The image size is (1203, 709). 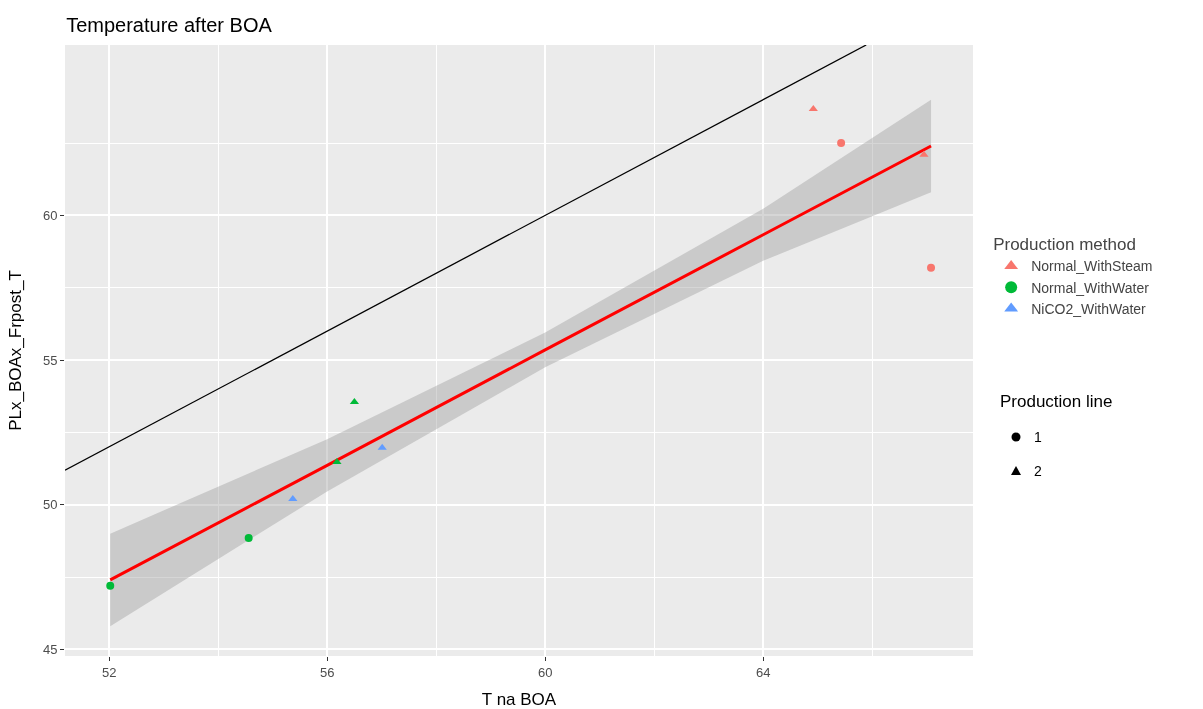 What do you see at coordinates (1089, 308) in the screenshot?
I see `legend-label: NiCO2_WithWater` at bounding box center [1089, 308].